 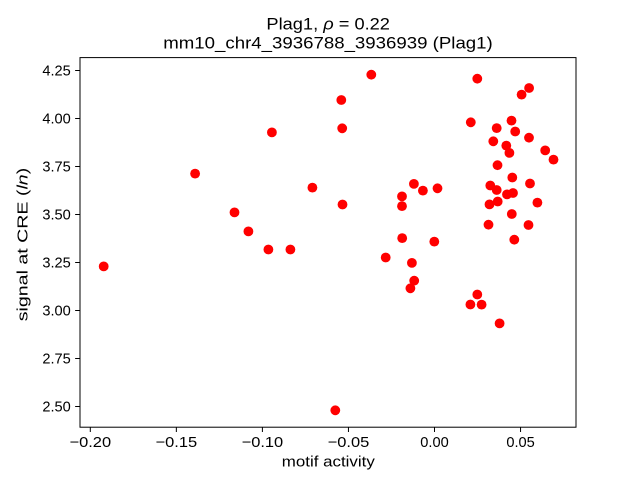 What do you see at coordinates (520, 443) in the screenshot?
I see `svg-text: 0.05` at bounding box center [520, 443].